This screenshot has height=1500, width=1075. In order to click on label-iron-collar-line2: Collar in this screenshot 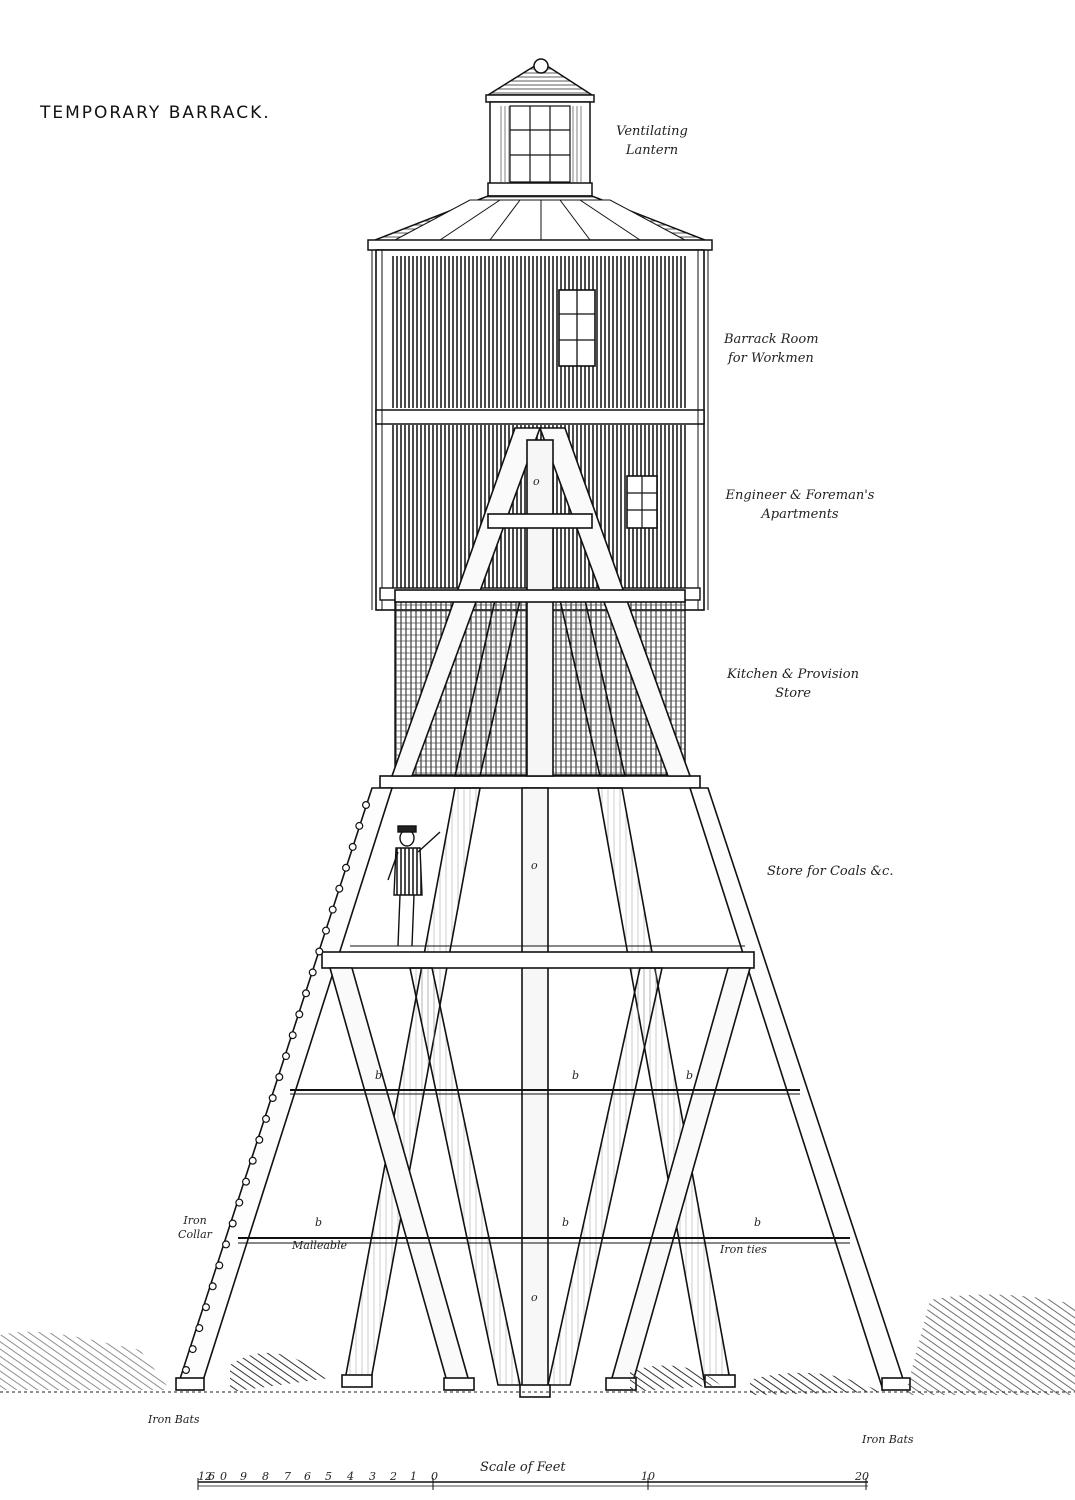, I will do `click(195, 1234)`.